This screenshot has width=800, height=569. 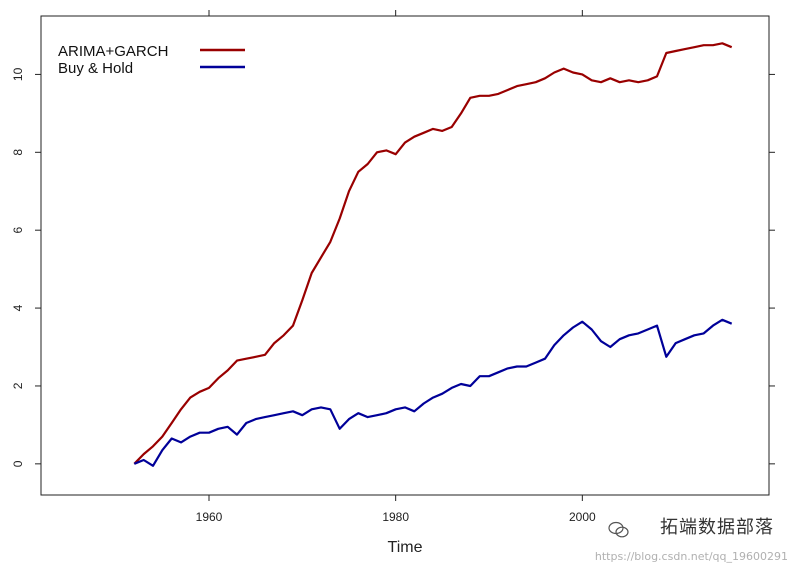 I want to click on y-tick-label: 0, so click(x=18, y=463).